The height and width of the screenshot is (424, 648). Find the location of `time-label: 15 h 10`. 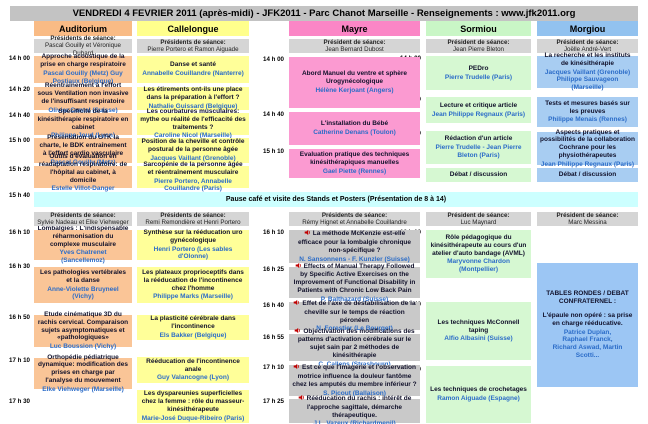

time-label: 15 h 10 is located at coordinates (273, 151).